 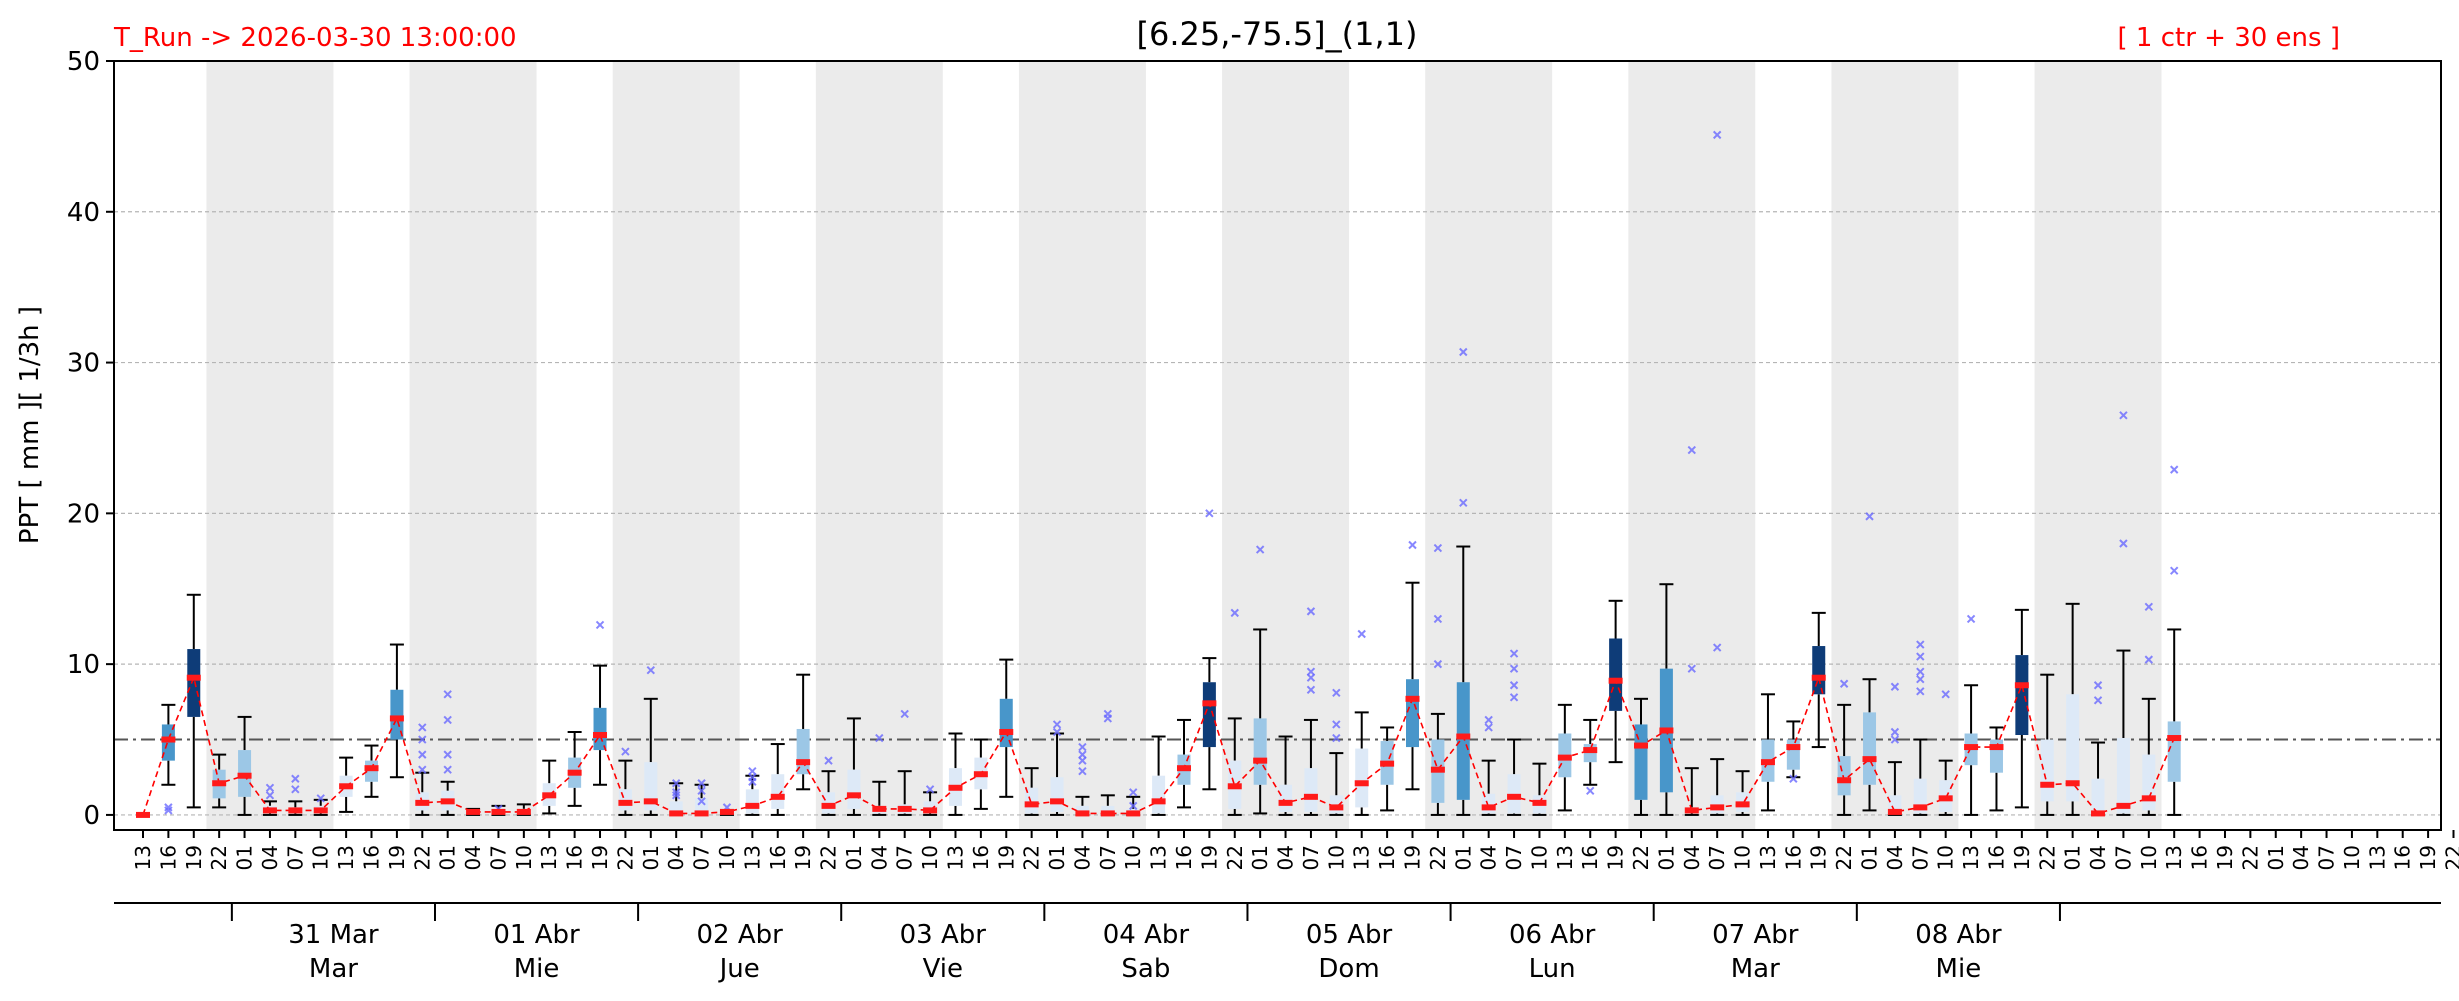 What do you see at coordinates (1959, 969) in the screenshot?
I see `day-weekday-label: Mie` at bounding box center [1959, 969].